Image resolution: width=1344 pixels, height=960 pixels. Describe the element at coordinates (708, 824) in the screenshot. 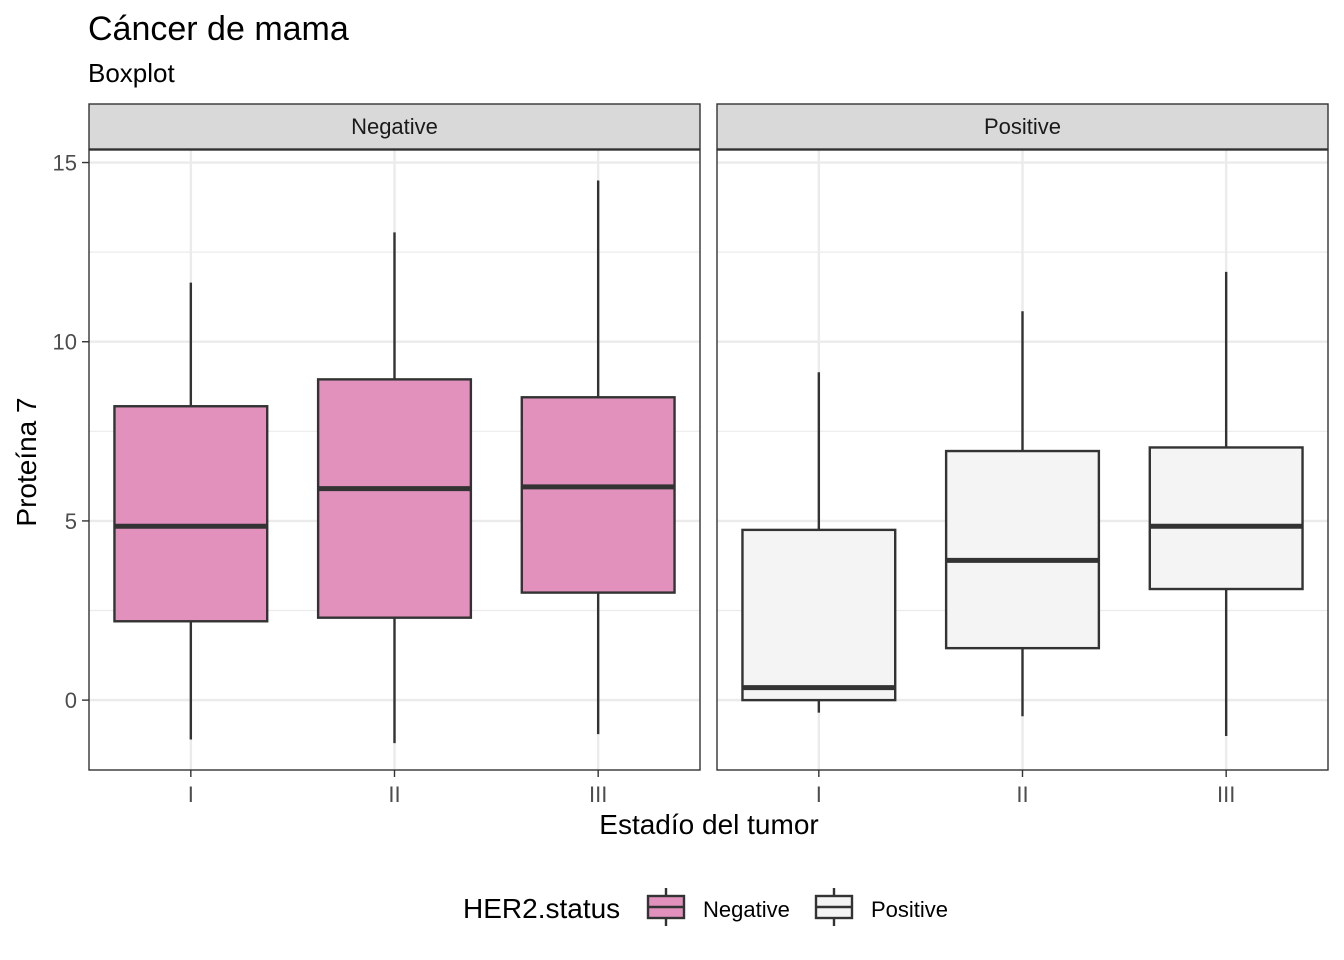

I see `x-axis-title: Estadío del tumor` at that location.